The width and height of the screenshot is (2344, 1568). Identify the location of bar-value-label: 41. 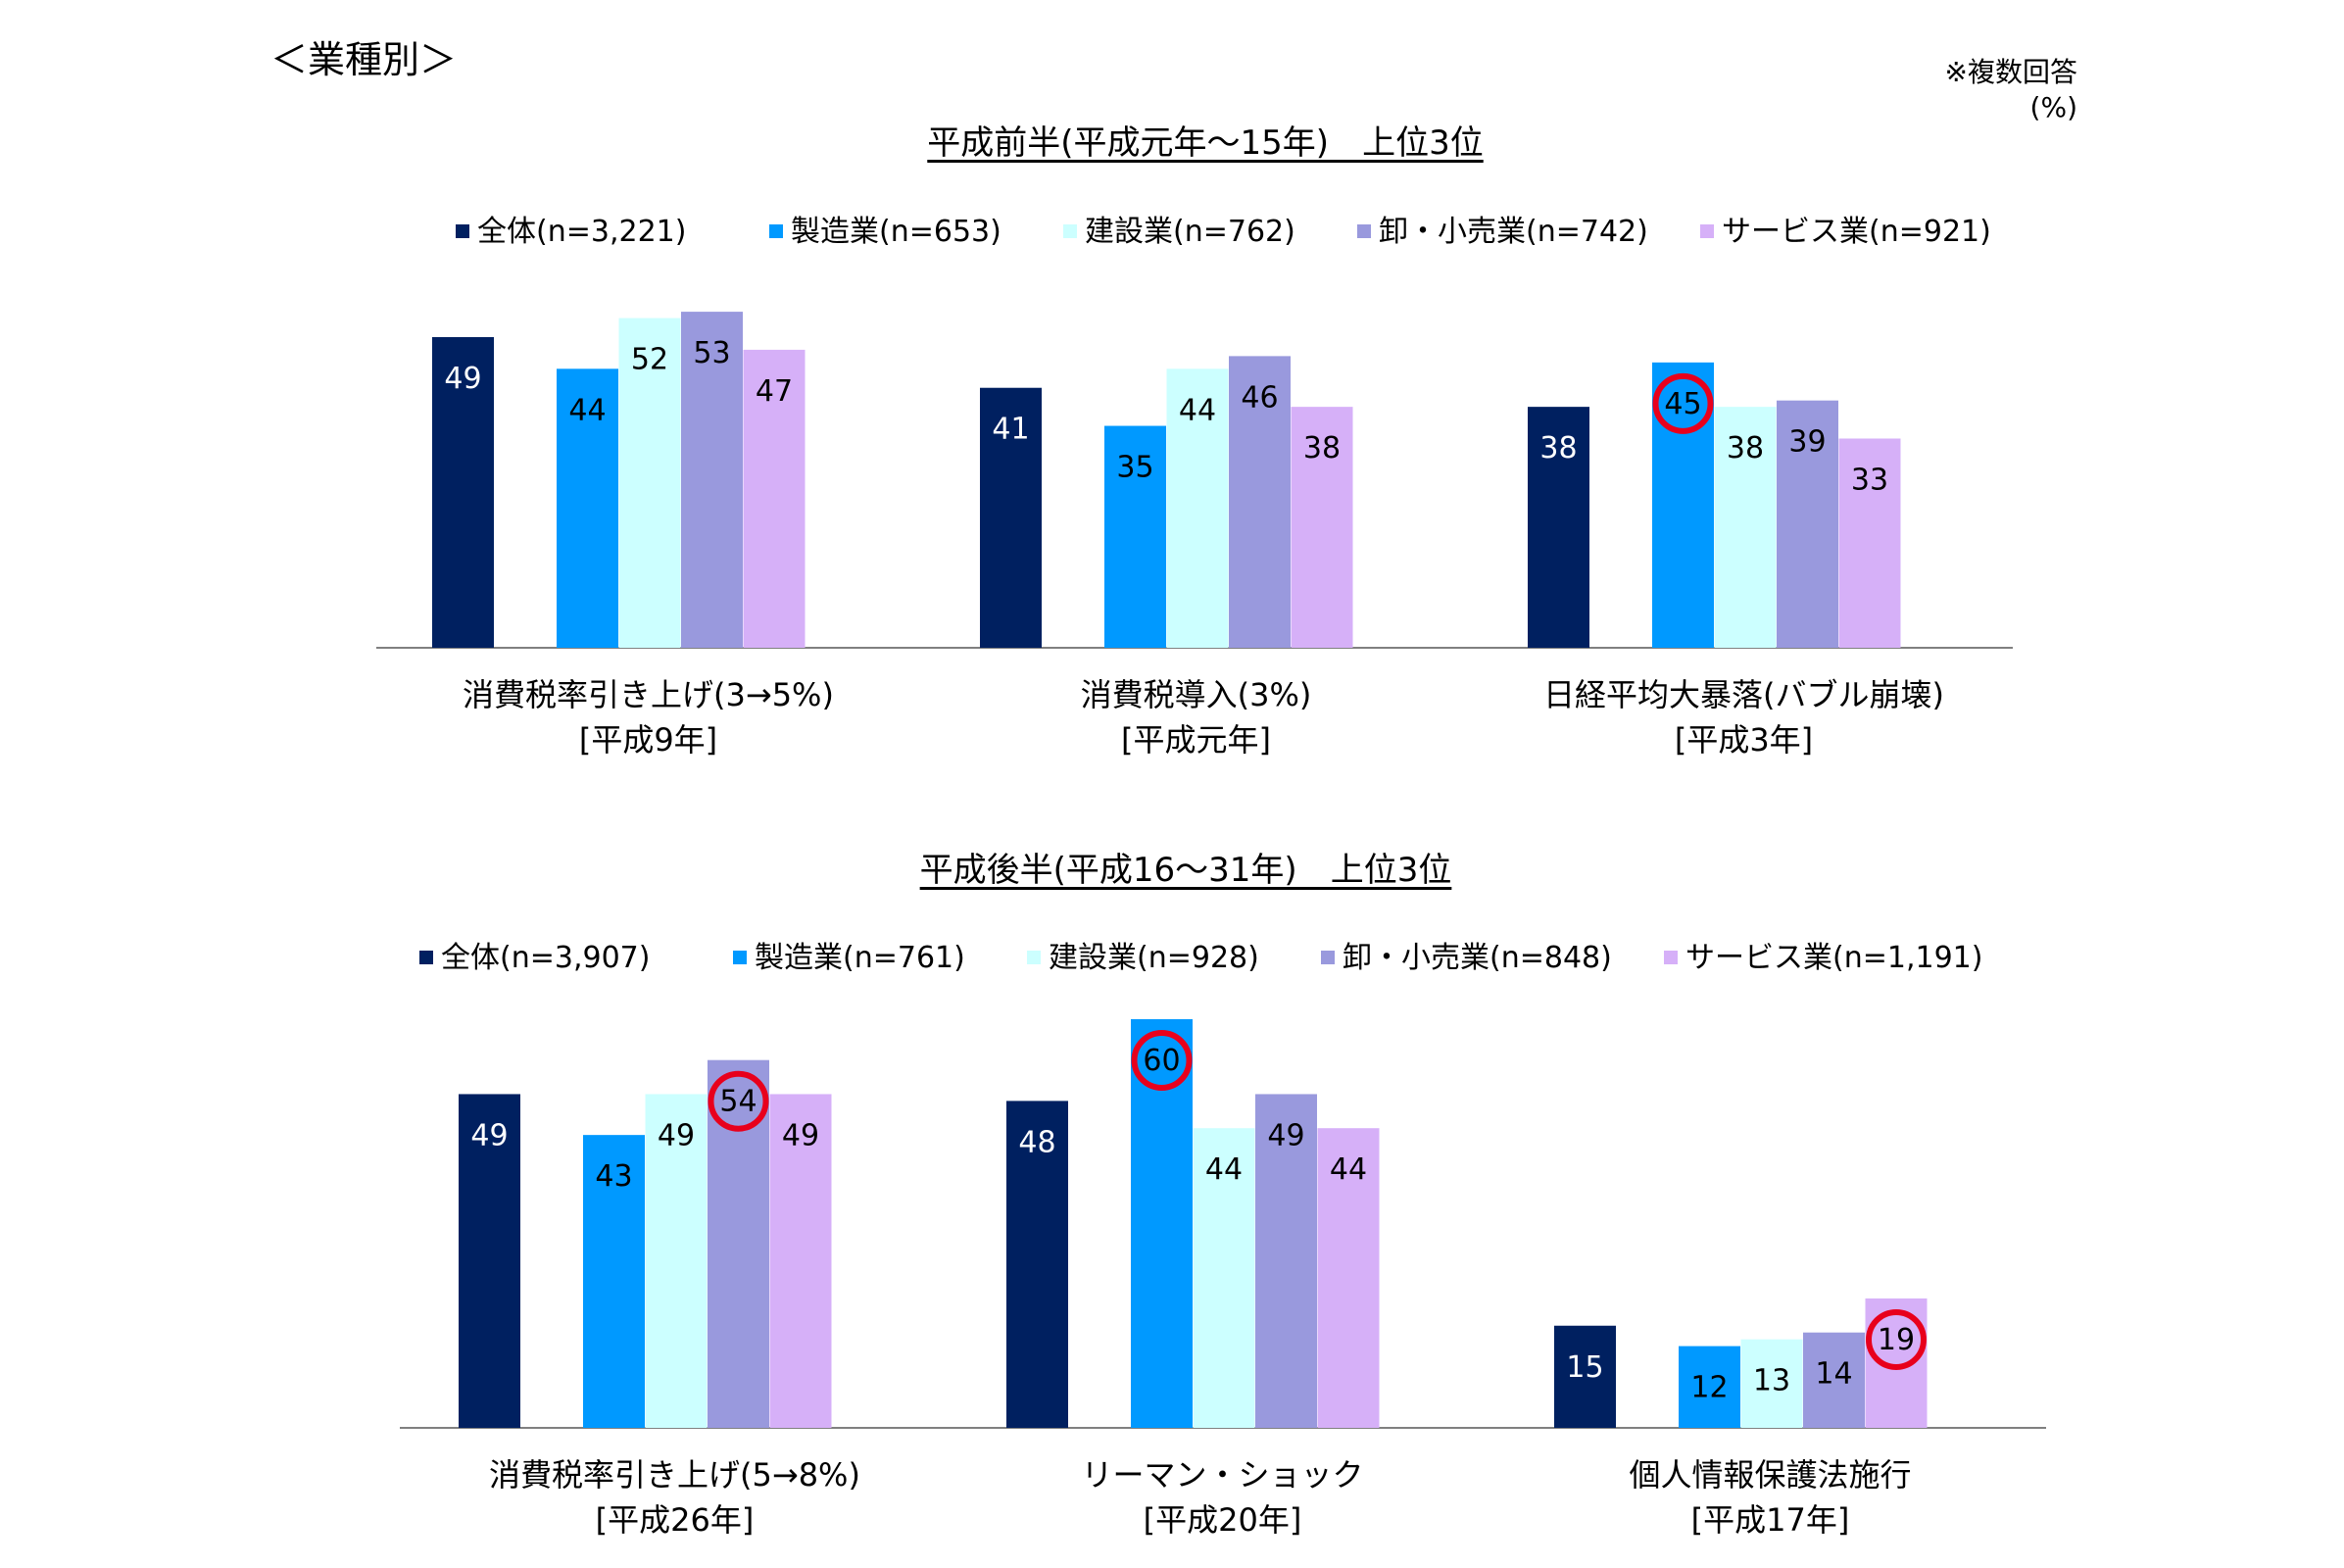
(1011, 430).